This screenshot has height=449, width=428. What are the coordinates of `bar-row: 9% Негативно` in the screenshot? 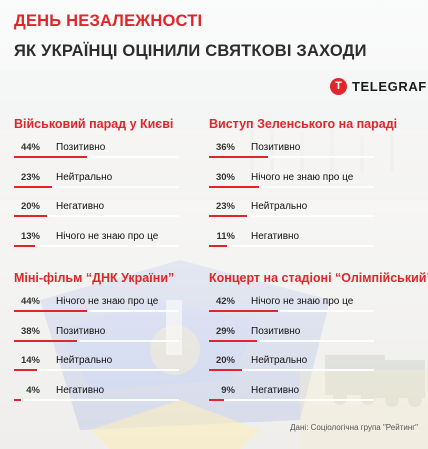 It's located at (312, 398).